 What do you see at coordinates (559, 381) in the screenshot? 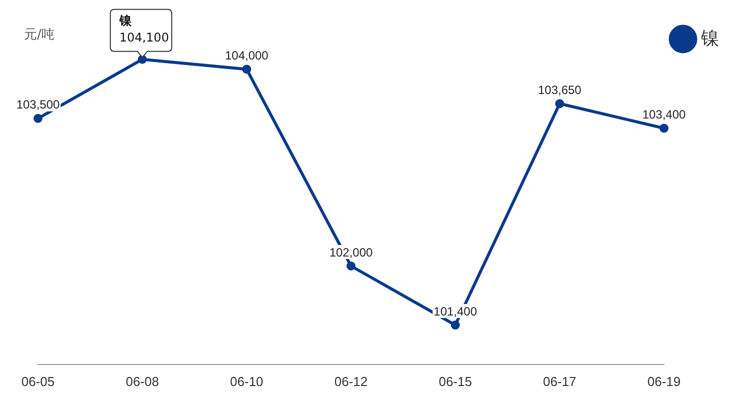
I see `x-tick-label: 06-17` at bounding box center [559, 381].